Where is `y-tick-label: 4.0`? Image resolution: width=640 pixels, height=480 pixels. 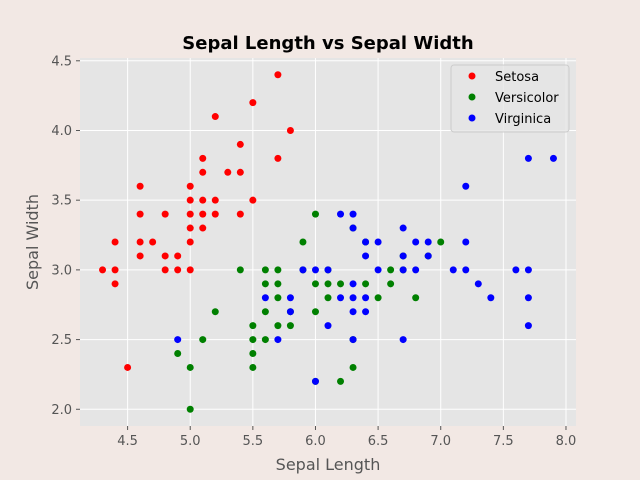 y-tick-label: 4.0 is located at coordinates (61, 131).